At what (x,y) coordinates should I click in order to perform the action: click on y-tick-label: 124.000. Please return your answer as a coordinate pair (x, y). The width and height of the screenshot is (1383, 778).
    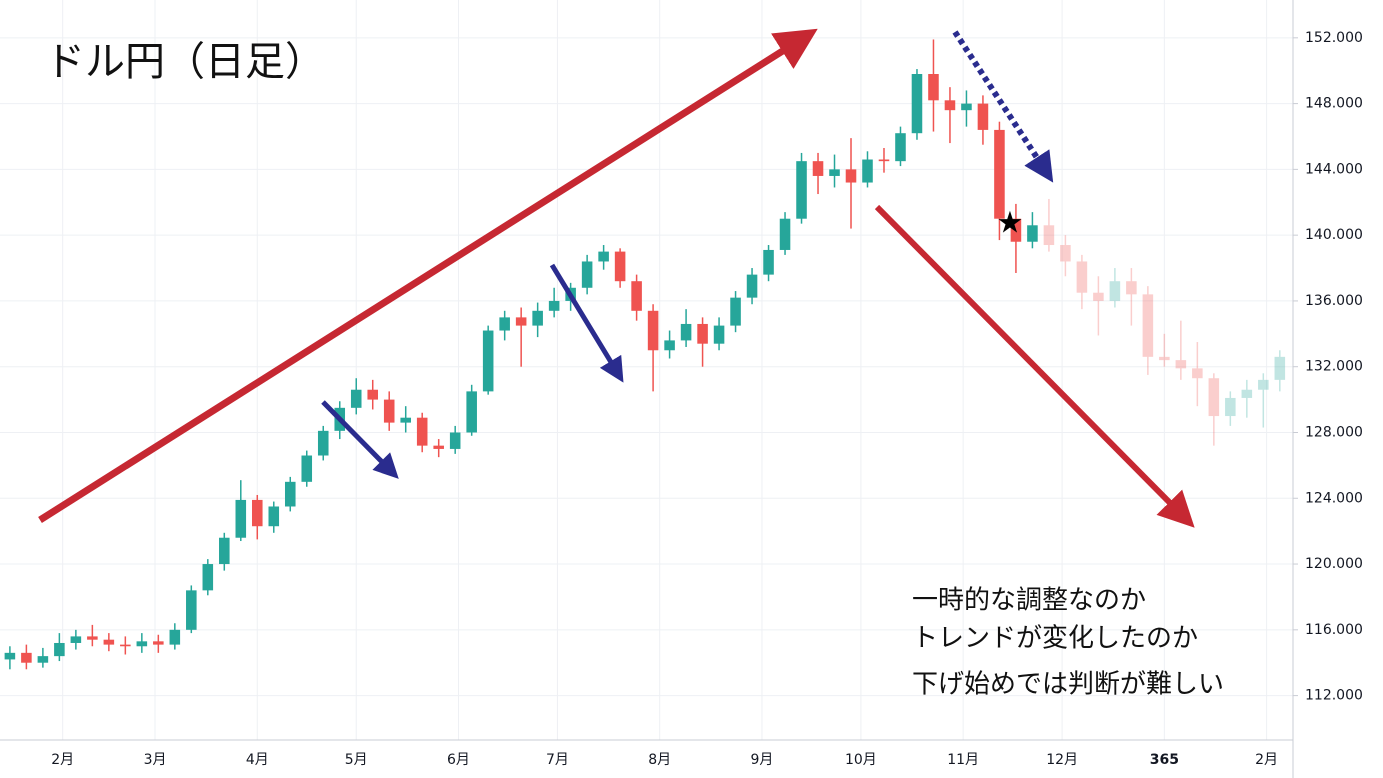
    Looking at the image, I should click on (1334, 498).